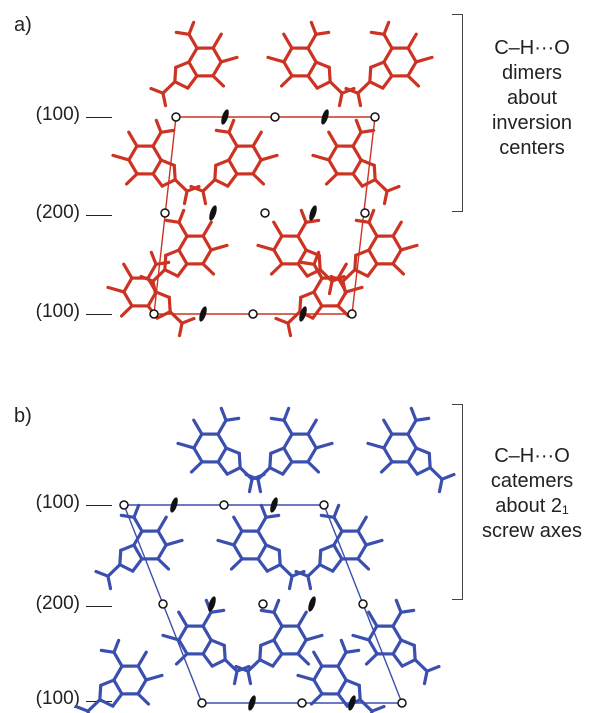 The width and height of the screenshot is (608, 713). Describe the element at coordinates (532, 48) in the screenshot. I see `note-a-line: C–H···O` at that location.